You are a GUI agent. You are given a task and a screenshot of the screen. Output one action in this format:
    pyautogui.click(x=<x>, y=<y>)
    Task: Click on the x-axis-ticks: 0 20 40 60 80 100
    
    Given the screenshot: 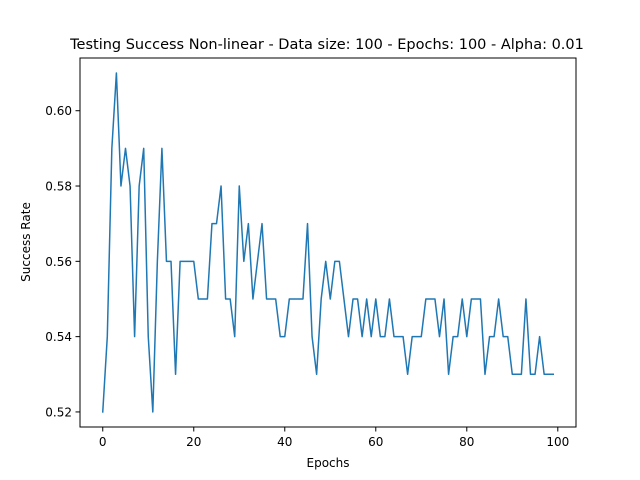 What is the action you would take?
    pyautogui.click(x=334, y=438)
    